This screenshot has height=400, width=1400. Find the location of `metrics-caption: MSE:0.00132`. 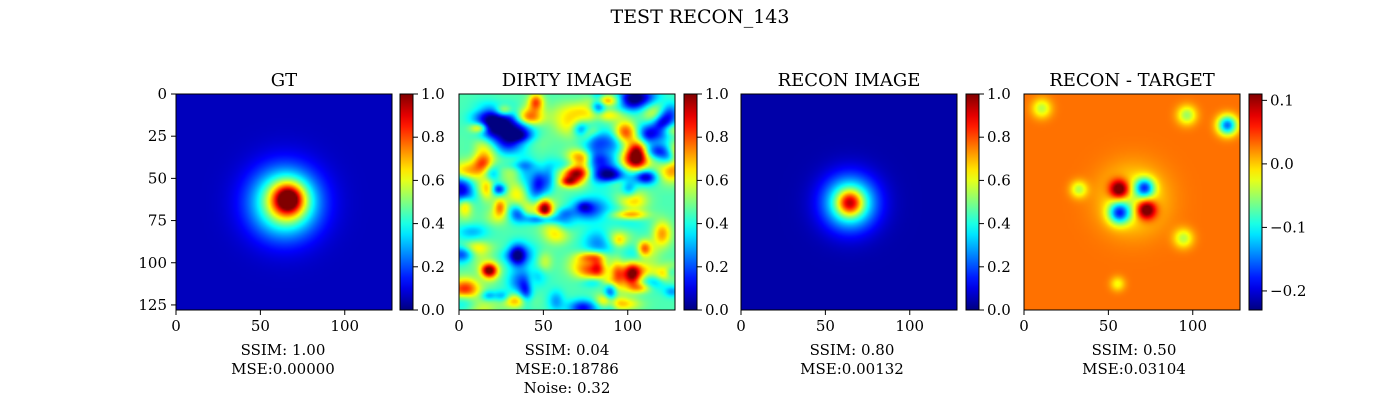

metrics-caption: MSE:0.00132 is located at coordinates (852, 369).